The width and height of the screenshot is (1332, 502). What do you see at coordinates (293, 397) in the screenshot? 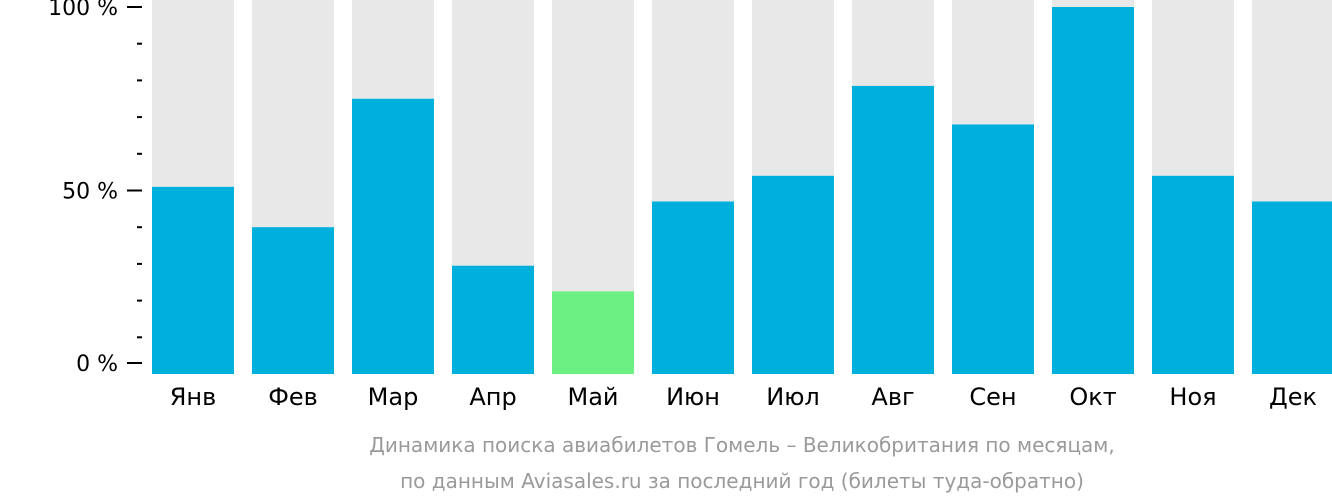
I see `category-label: Фев` at bounding box center [293, 397].